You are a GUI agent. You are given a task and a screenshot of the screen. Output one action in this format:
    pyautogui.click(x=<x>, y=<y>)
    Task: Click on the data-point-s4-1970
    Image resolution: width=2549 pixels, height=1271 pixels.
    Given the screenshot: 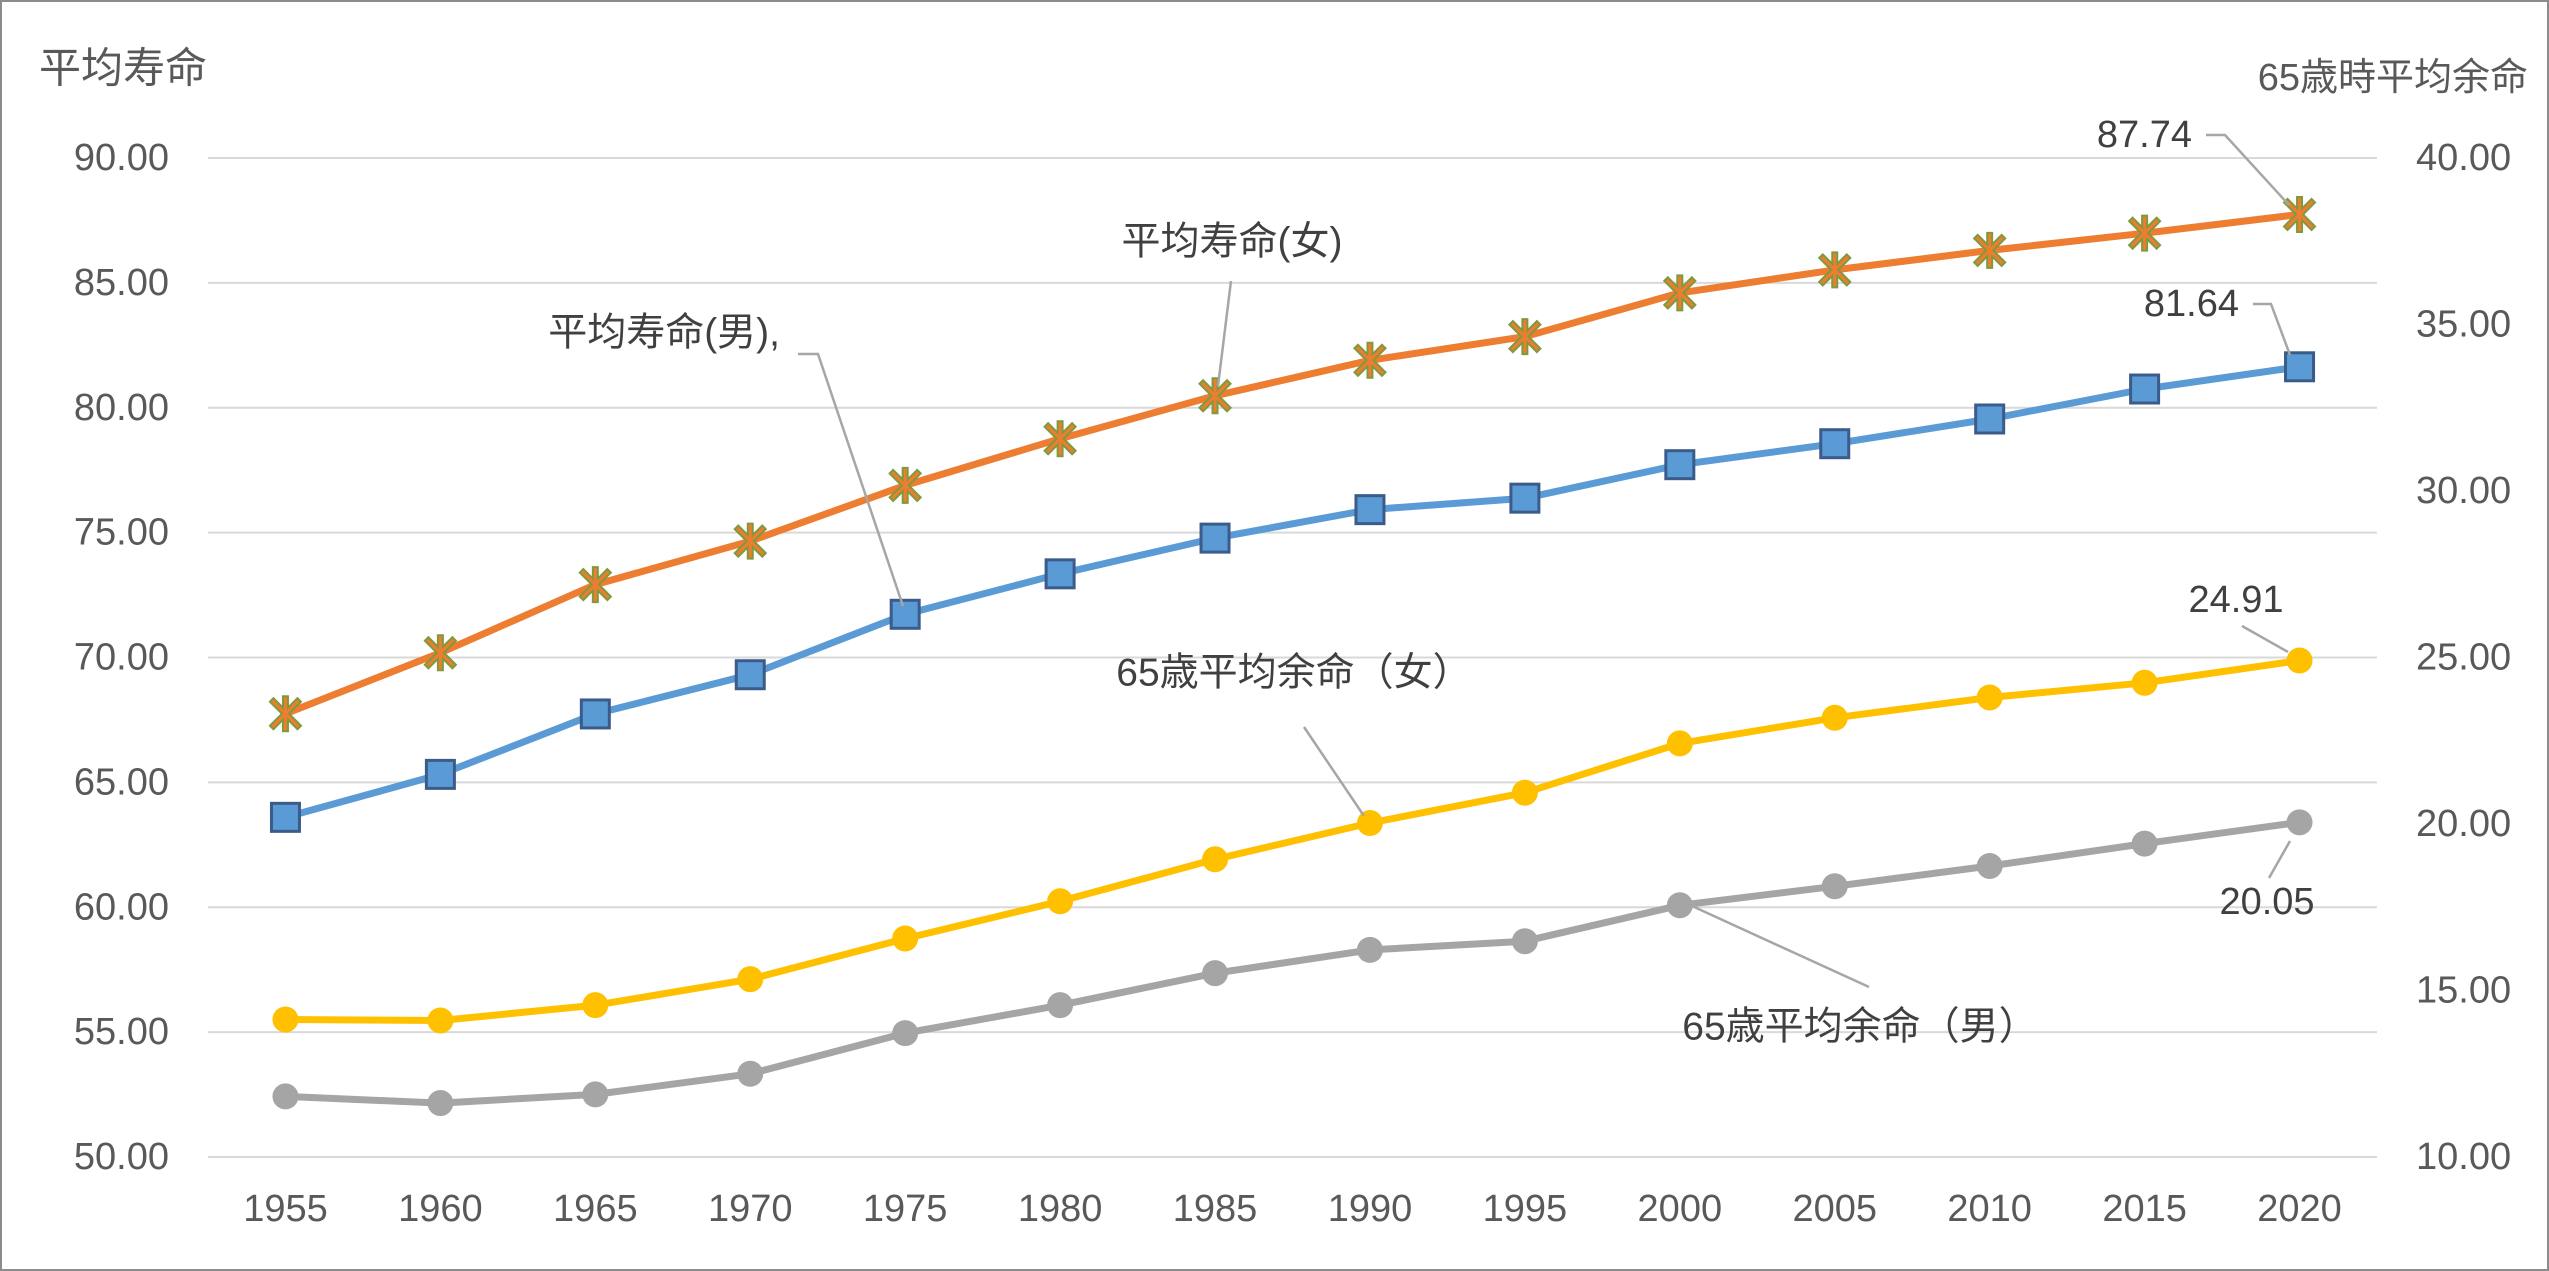 What is the action you would take?
    pyautogui.click(x=750, y=1073)
    